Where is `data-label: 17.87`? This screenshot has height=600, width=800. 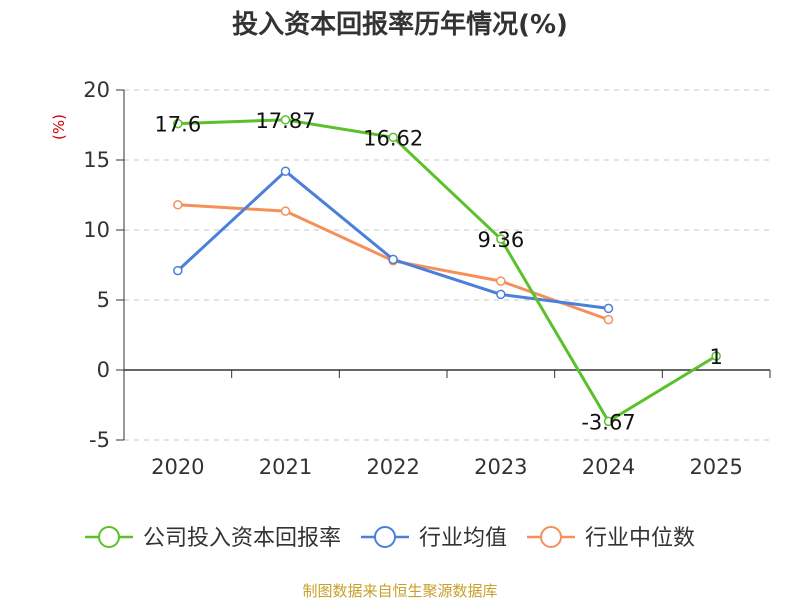
data-label: 17.87 is located at coordinates (285, 121).